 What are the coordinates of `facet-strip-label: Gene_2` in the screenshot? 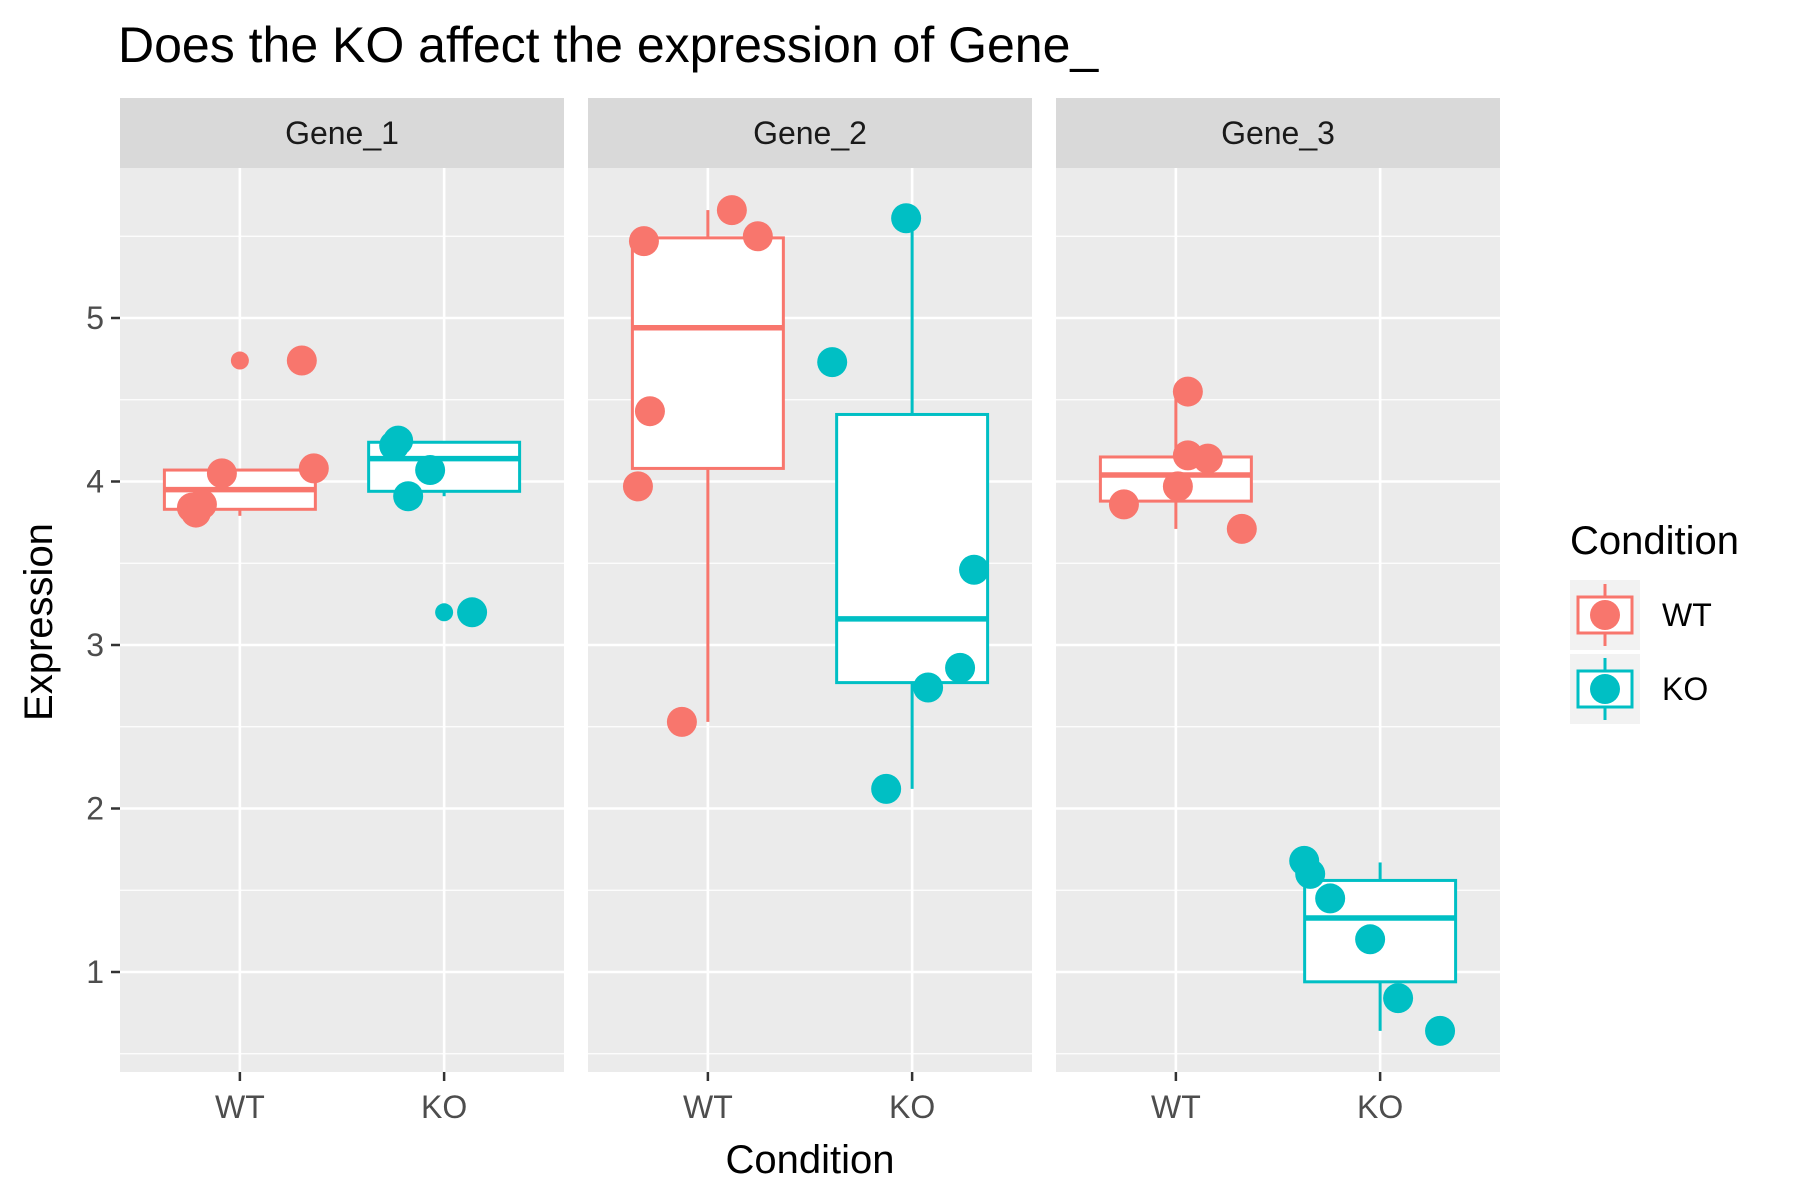 It's located at (810, 133).